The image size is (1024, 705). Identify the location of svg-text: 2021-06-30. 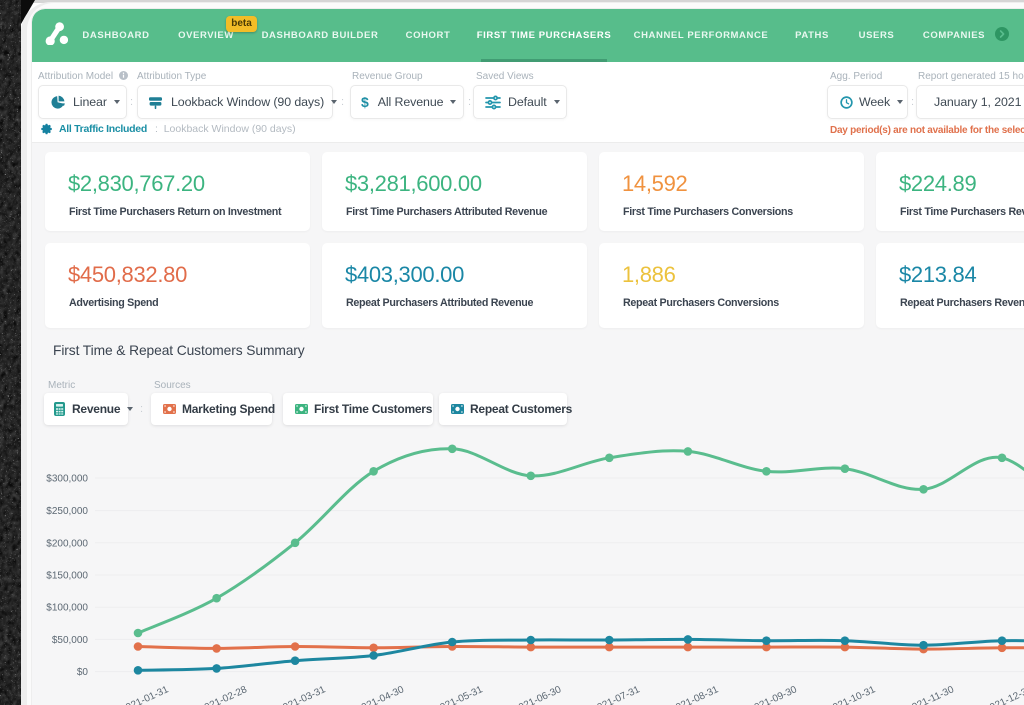
(537, 694).